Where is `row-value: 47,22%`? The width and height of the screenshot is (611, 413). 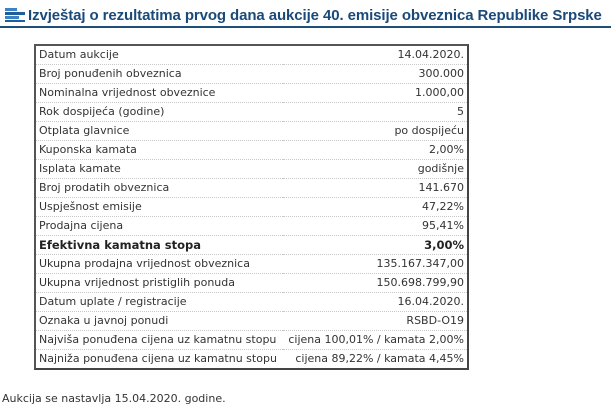
row-value: 47,22% is located at coordinates (375, 207).